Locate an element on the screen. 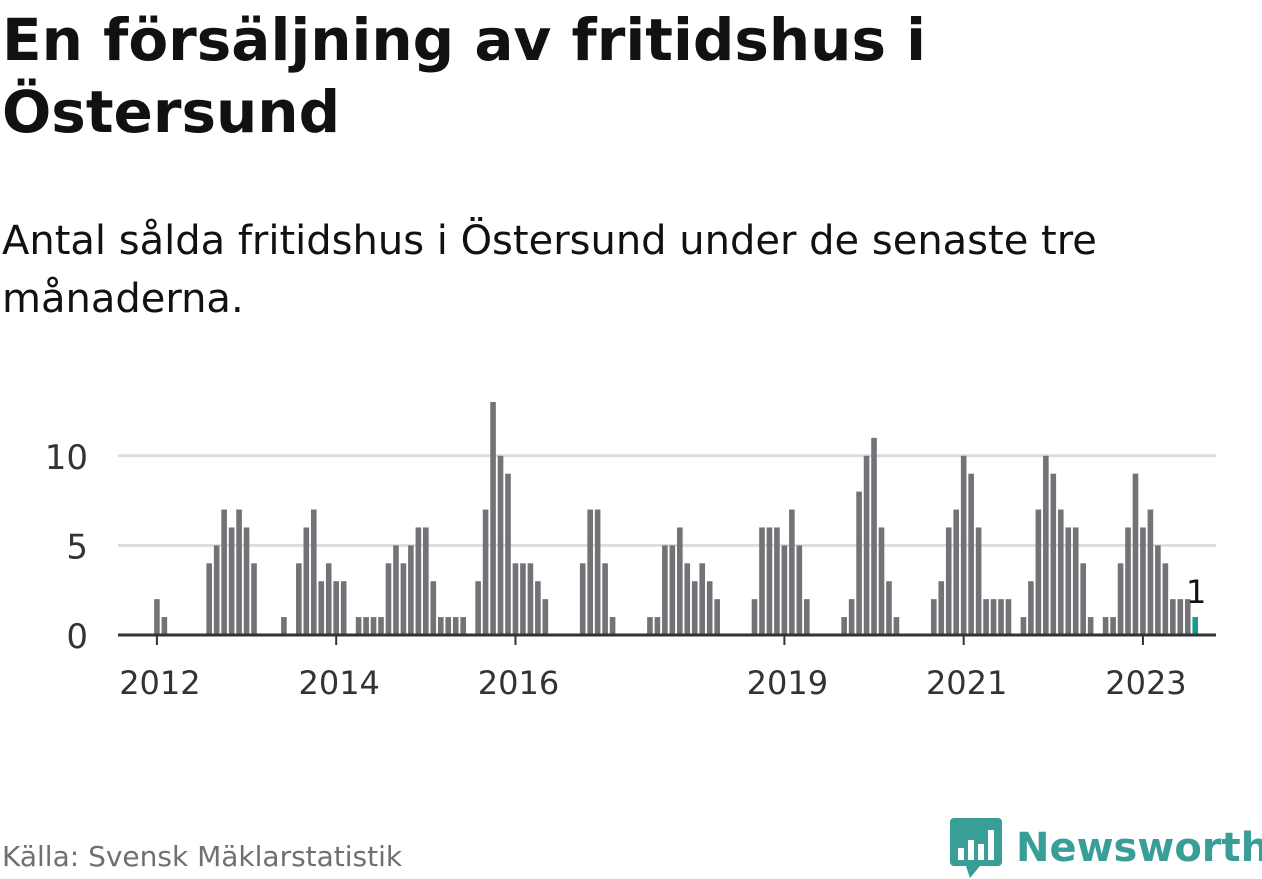  x-tick-label: 2019 is located at coordinates (787, 683).